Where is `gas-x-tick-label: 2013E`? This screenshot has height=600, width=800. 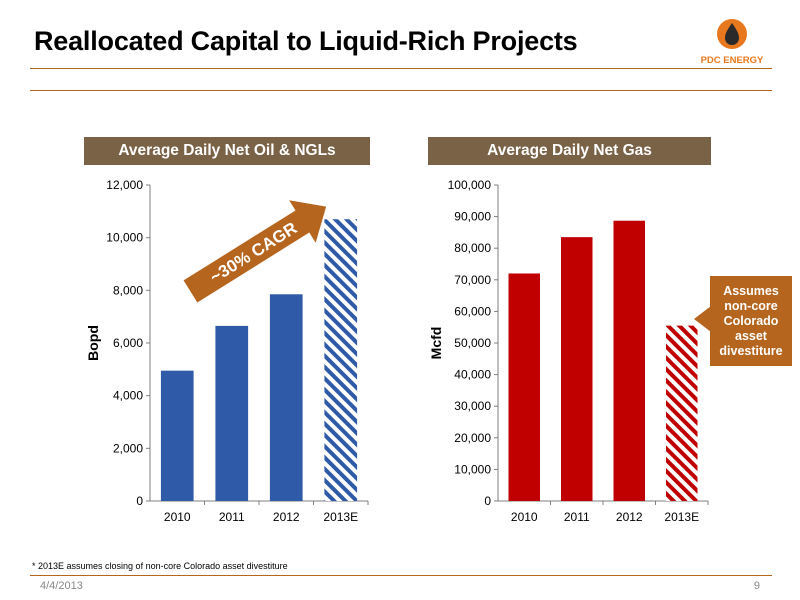
gas-x-tick-label: 2013E is located at coordinates (681, 517).